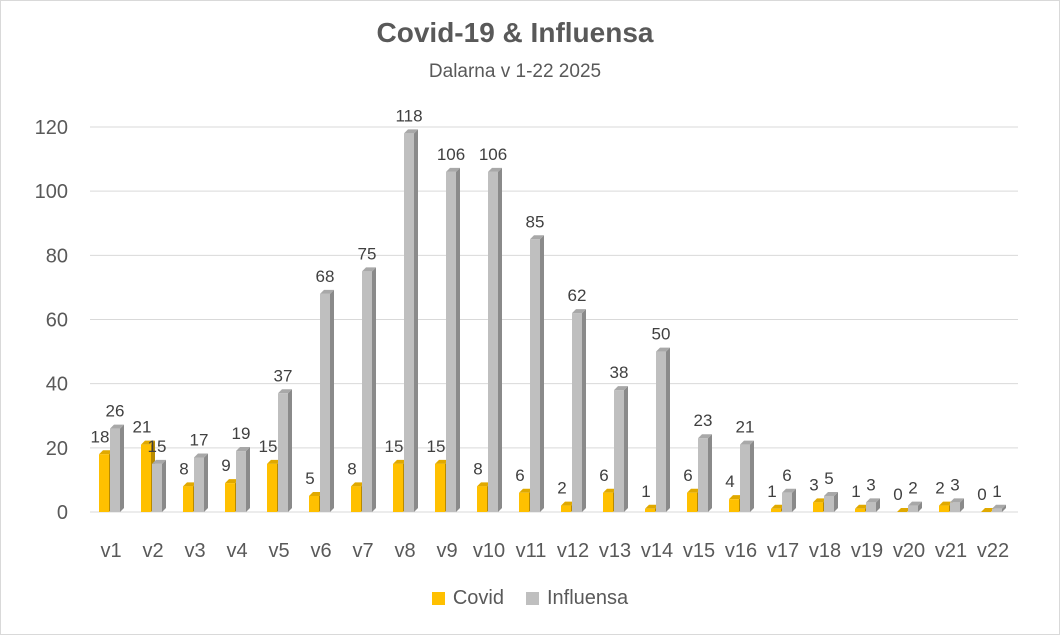 This screenshot has height=635, width=1060. What do you see at coordinates (661, 334) in the screenshot?
I see `data-label-influensa: 50` at bounding box center [661, 334].